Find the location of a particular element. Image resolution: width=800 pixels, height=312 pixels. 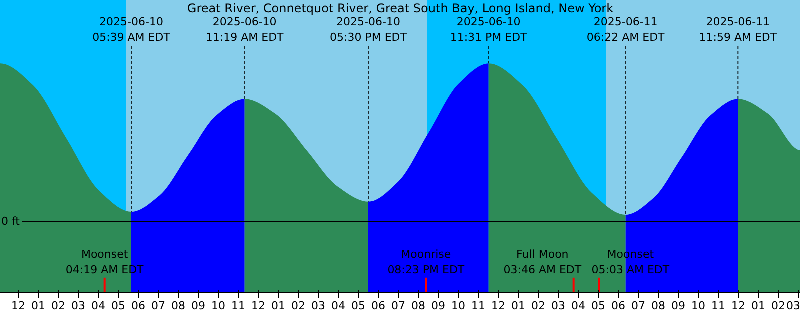

annotation: 2025-06-11 11:59 AM EDT is located at coordinates (738, 30).